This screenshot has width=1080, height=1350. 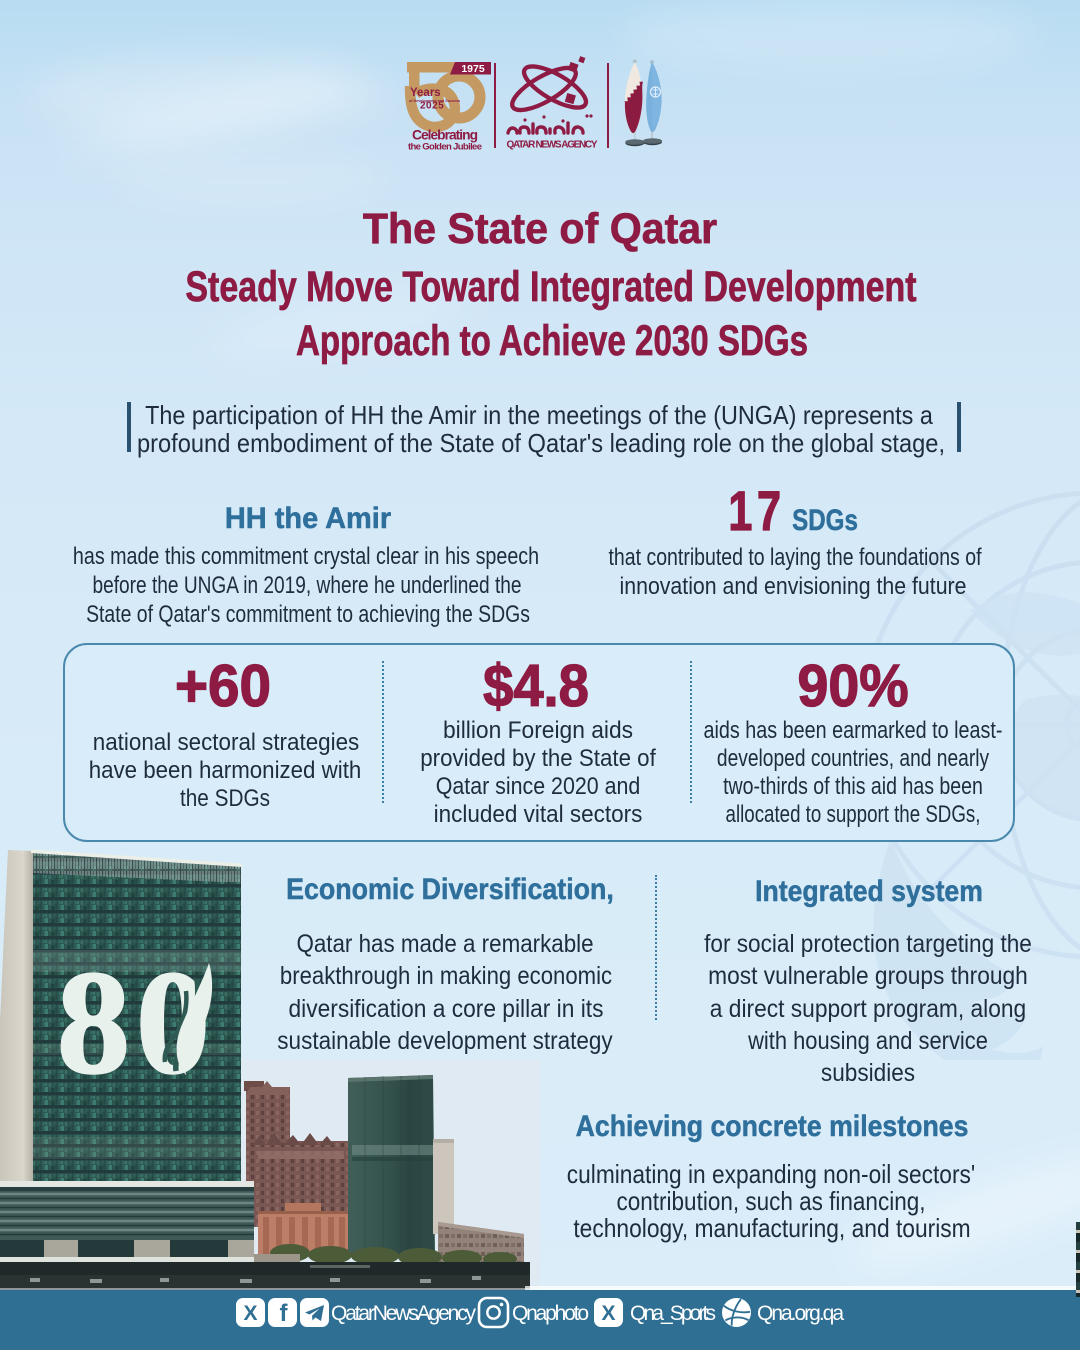 What do you see at coordinates (473, 69) in the screenshot?
I see `svg-text: 1975` at bounding box center [473, 69].